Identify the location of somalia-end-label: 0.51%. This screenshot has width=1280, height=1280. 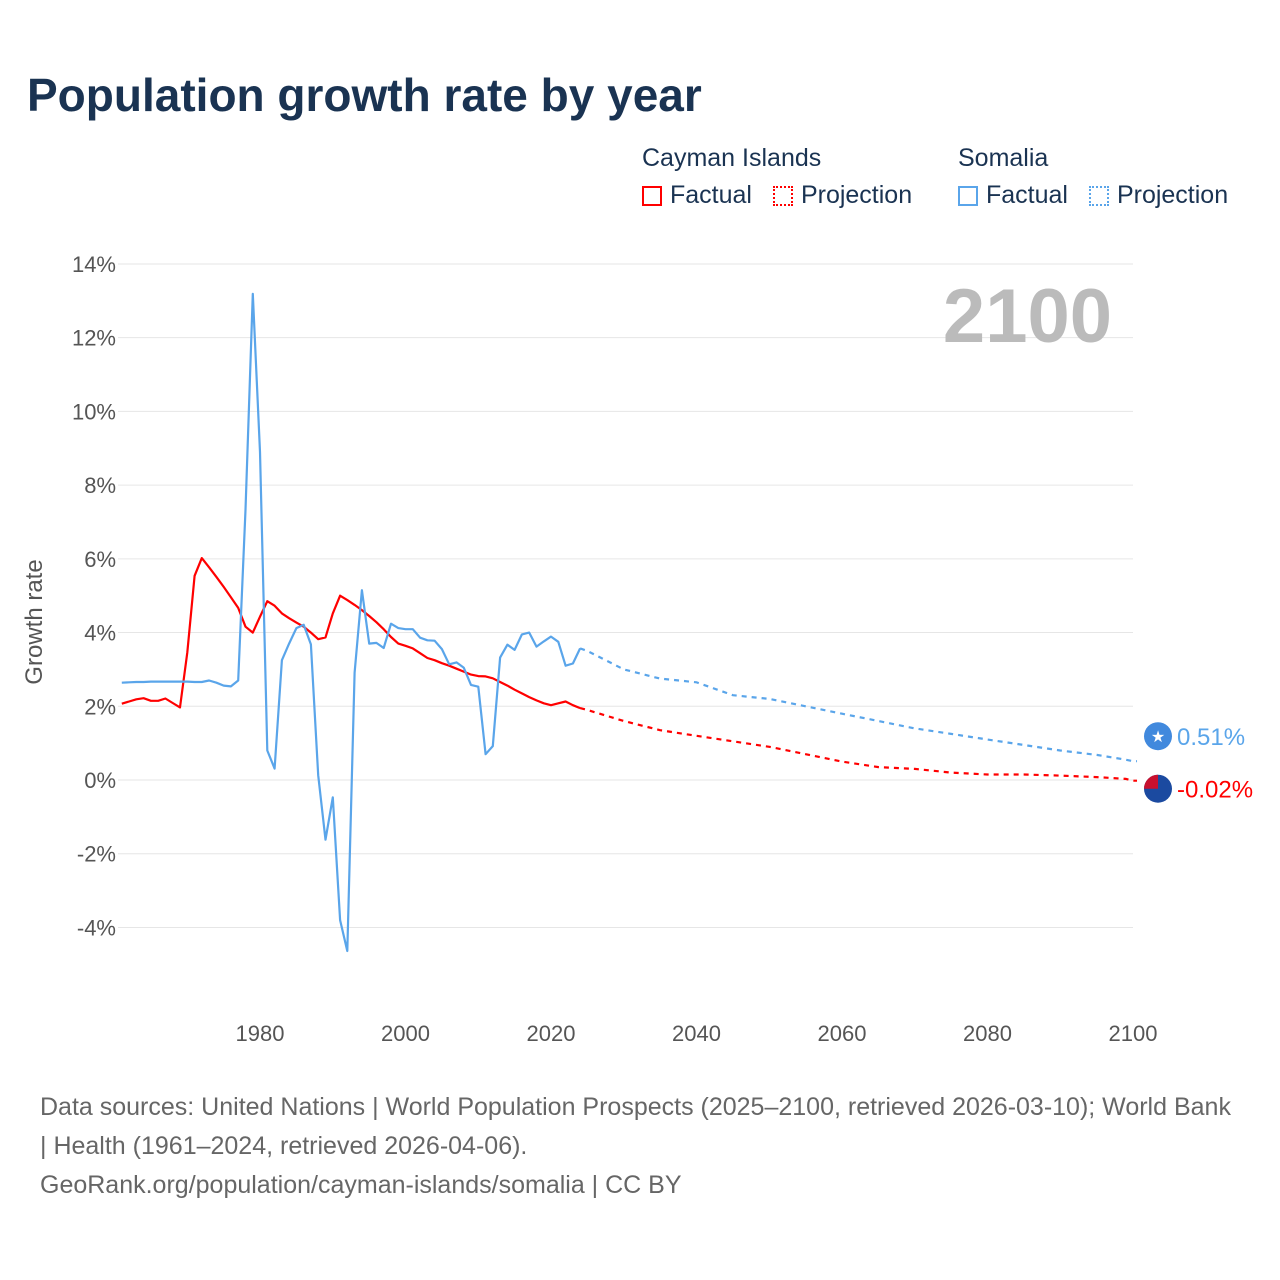
(1211, 737).